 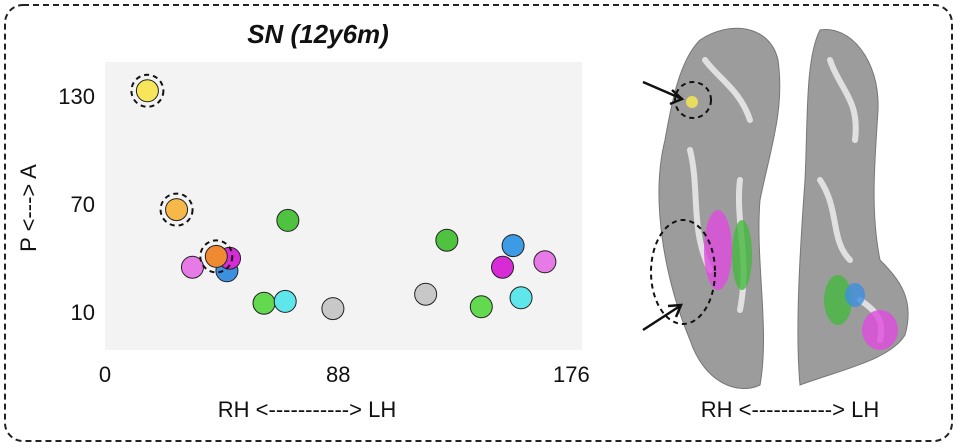 What do you see at coordinates (571, 374) in the screenshot?
I see `x-tick-label: 176` at bounding box center [571, 374].